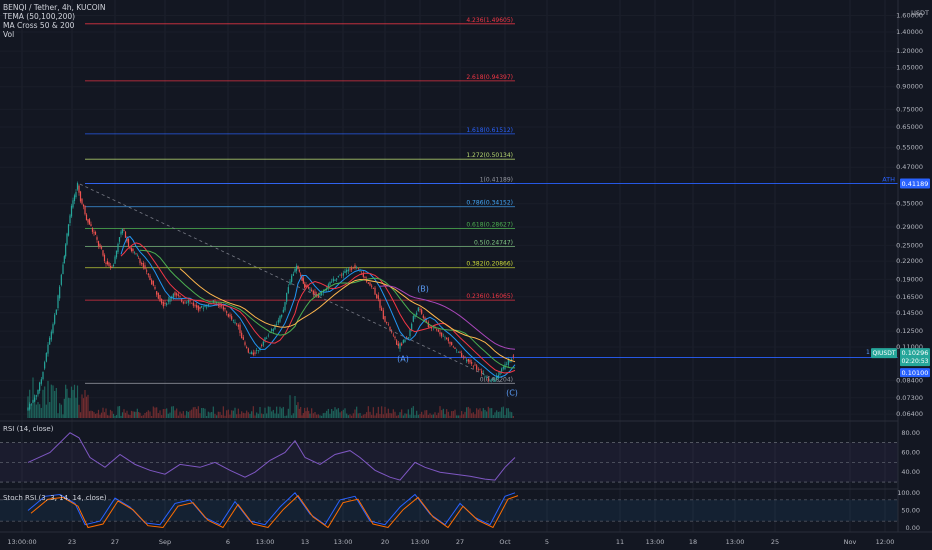  What do you see at coordinates (449, 508) in the screenshot?
I see `stoch-rsi-pane` at bounding box center [449, 508].